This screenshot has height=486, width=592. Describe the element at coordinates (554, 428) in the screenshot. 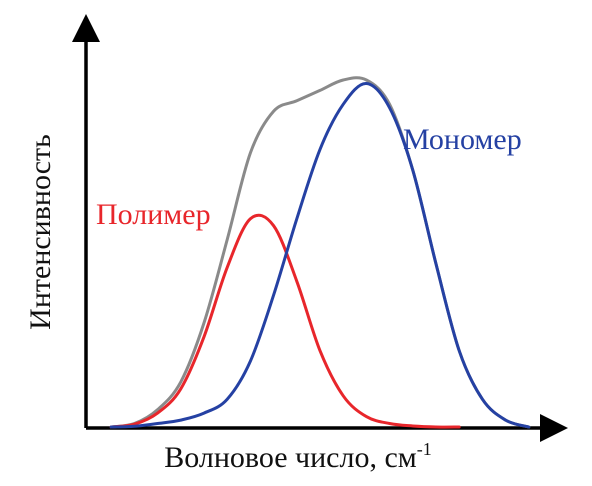

I see `x-axis-arrow` at that location.